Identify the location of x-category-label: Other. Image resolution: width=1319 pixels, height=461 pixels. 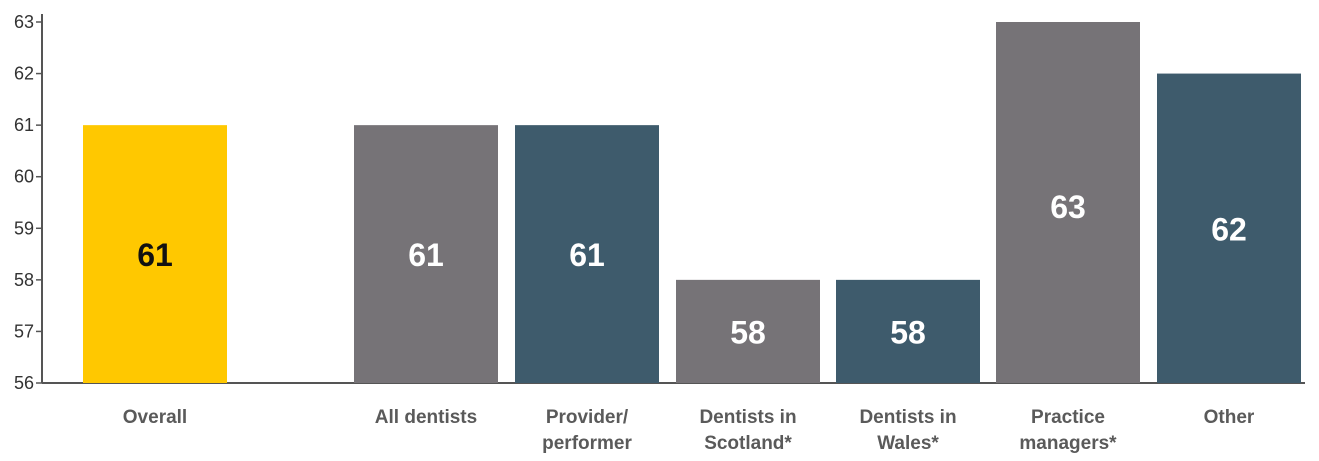
(1229, 417).